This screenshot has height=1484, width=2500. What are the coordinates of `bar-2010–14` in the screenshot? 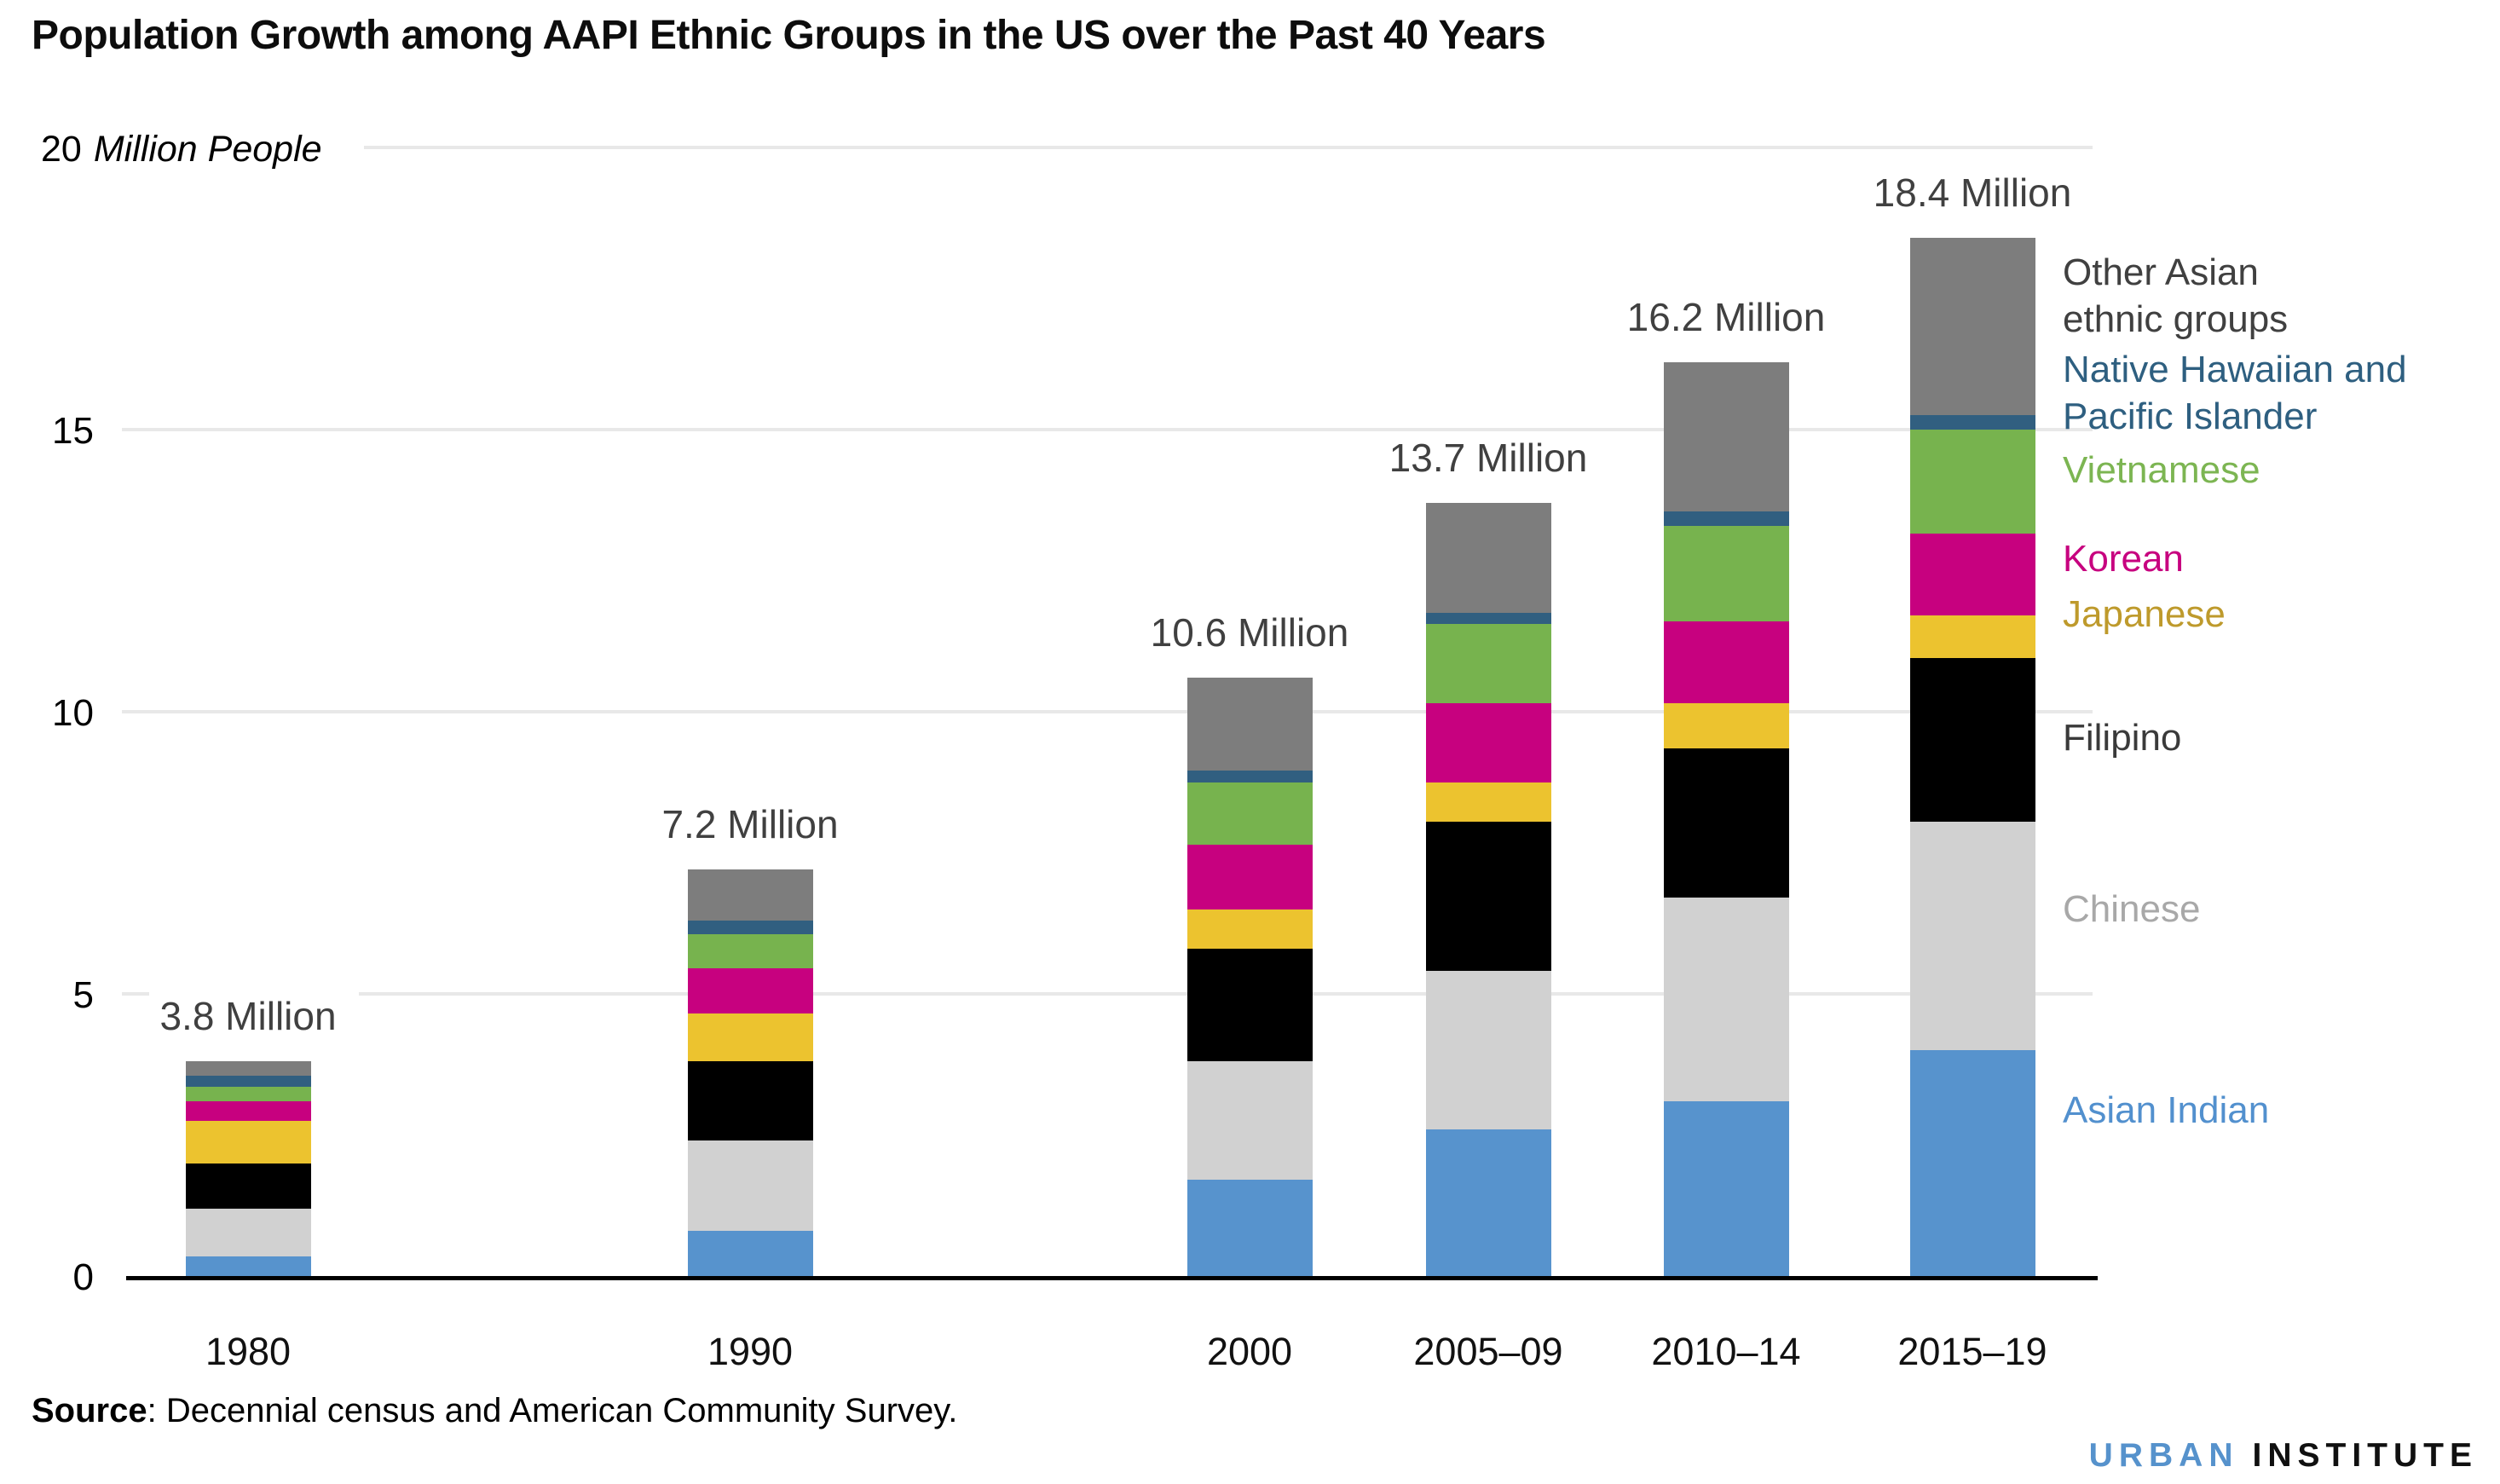 It's located at (1726, 818).